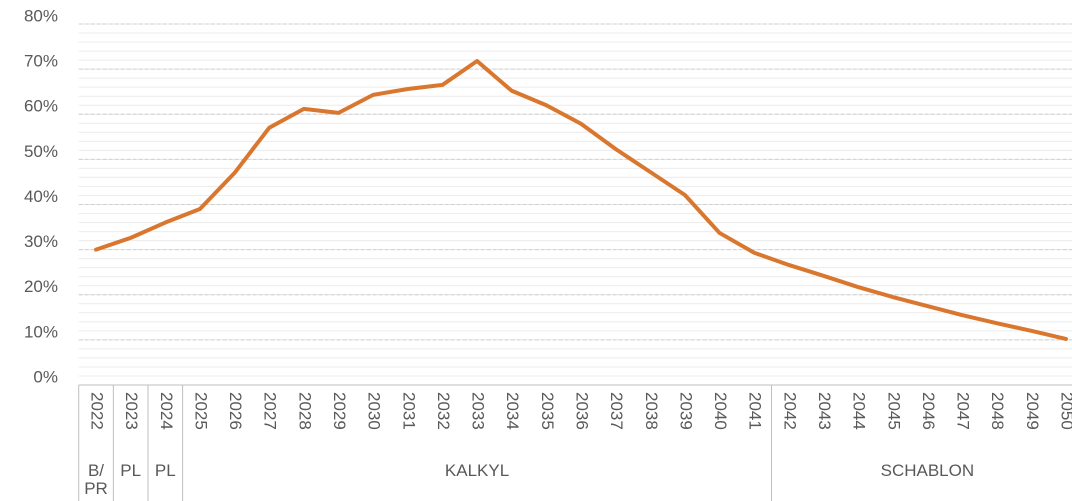 This screenshot has height=501, width=1072. What do you see at coordinates (997, 411) in the screenshot?
I see `x-tick-label: 2048` at bounding box center [997, 411].